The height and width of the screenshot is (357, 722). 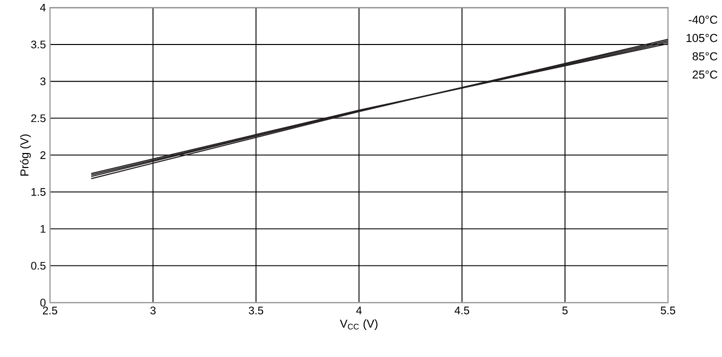 What do you see at coordinates (702, 38) in the screenshot?
I see `series-label: 105°C` at bounding box center [702, 38].